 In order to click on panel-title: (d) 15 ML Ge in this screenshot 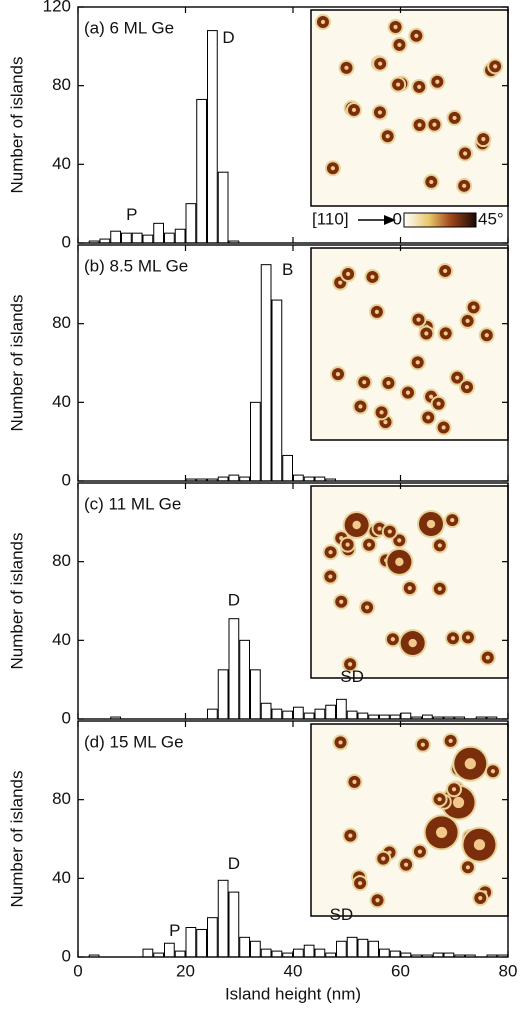, I will do `click(134, 741)`.